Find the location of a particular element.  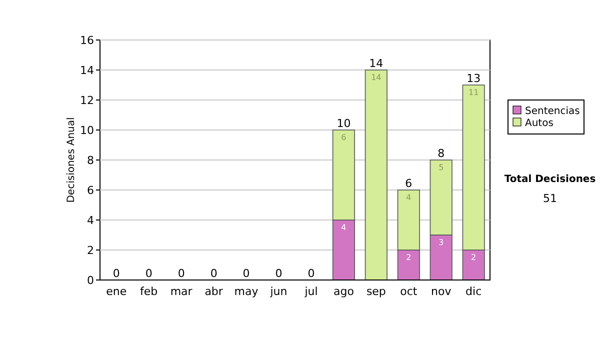

y-tick-label: 16 is located at coordinates (87, 40).